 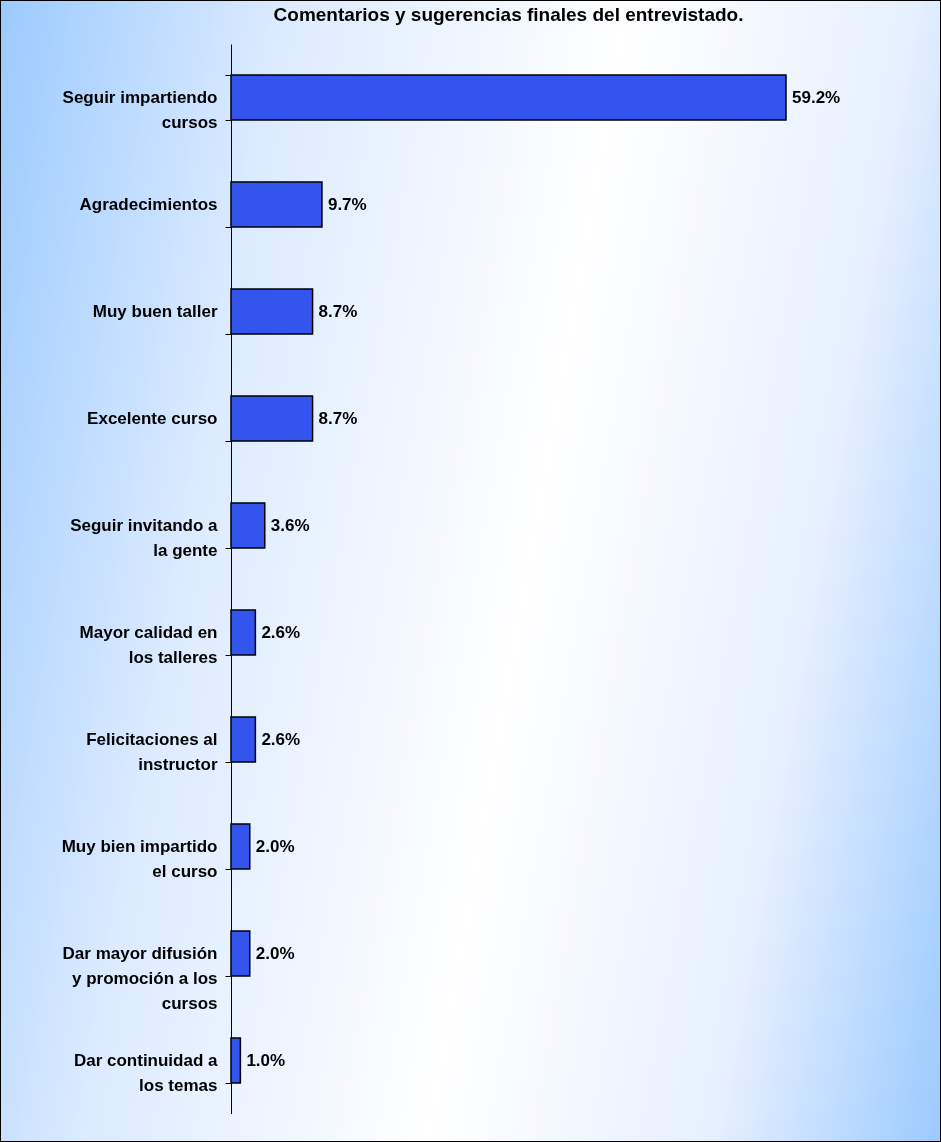 I want to click on y-tick-label: Dar mayor difusión y promoción a los cursos, so click(x=140, y=978).